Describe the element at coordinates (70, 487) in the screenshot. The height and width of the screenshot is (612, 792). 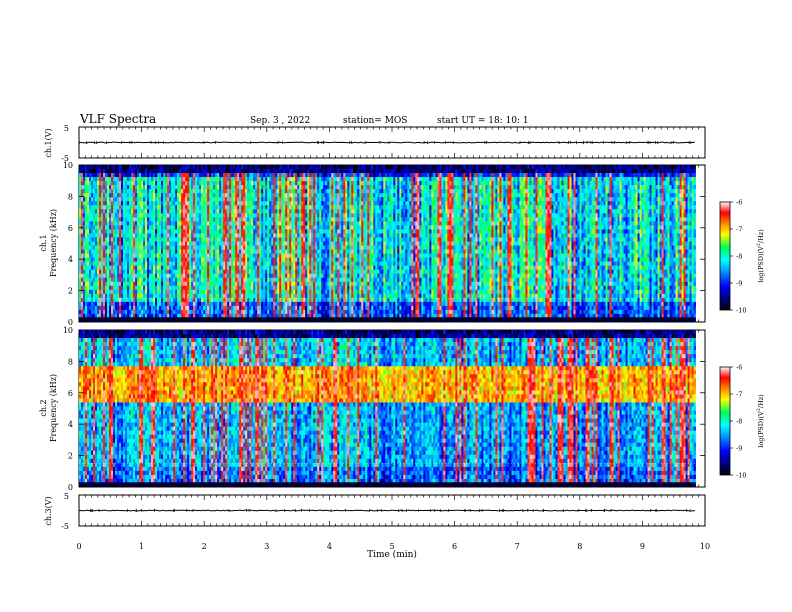
I see `ch2-ytick-label: 0` at that location.